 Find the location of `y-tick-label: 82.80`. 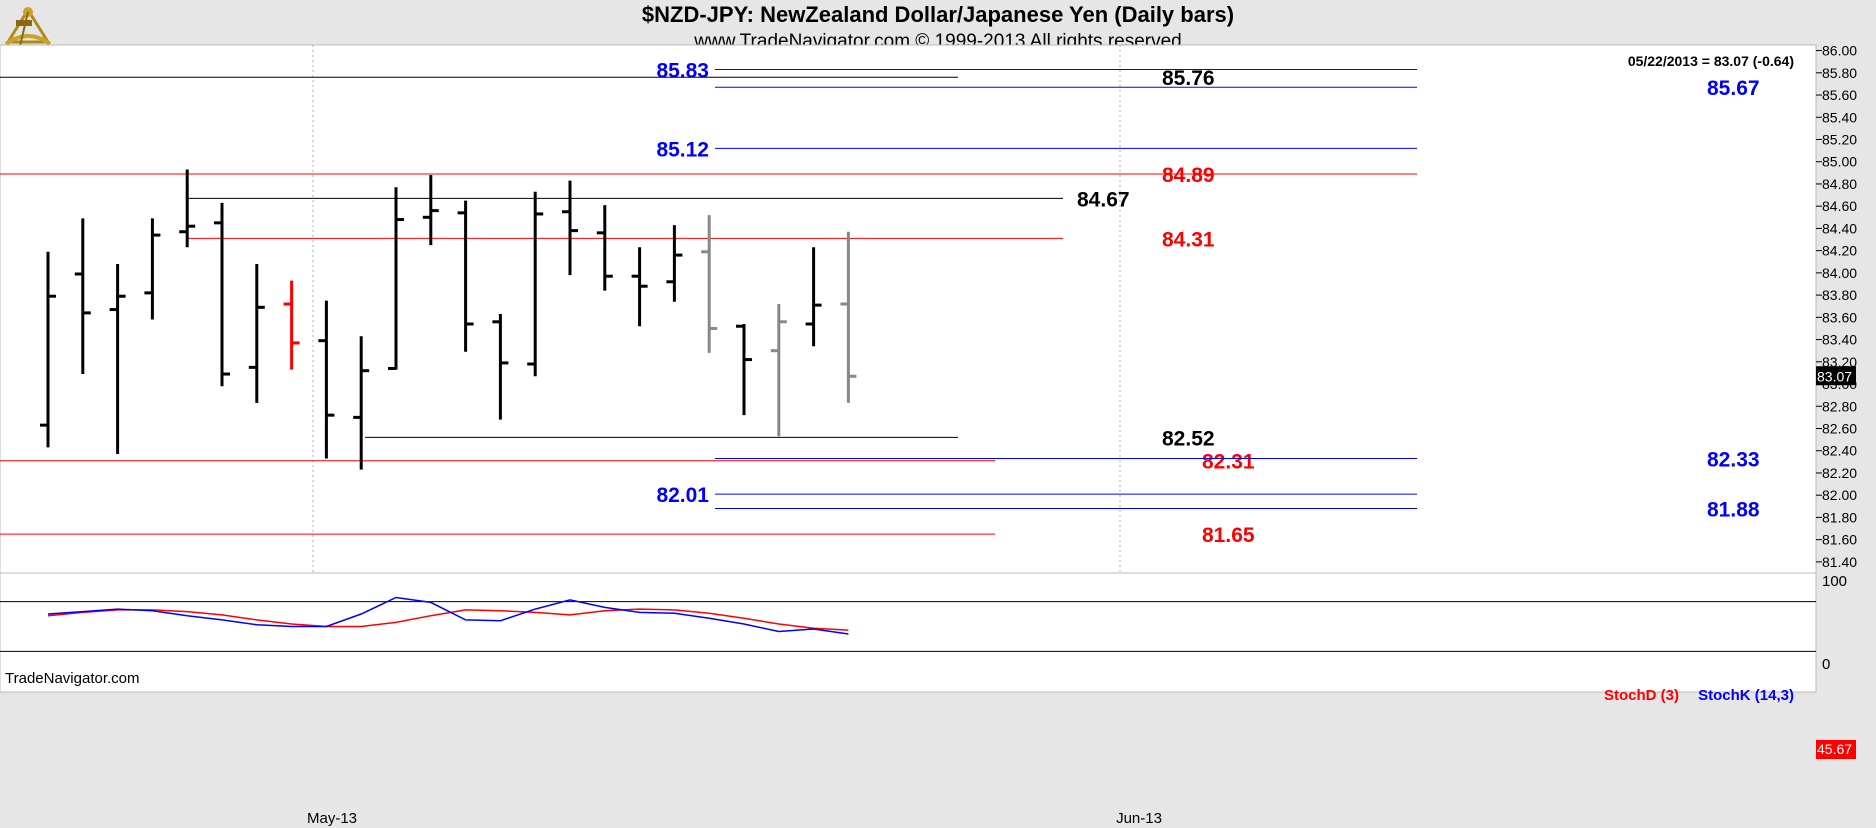

y-tick-label: 82.80 is located at coordinates (1839, 406).